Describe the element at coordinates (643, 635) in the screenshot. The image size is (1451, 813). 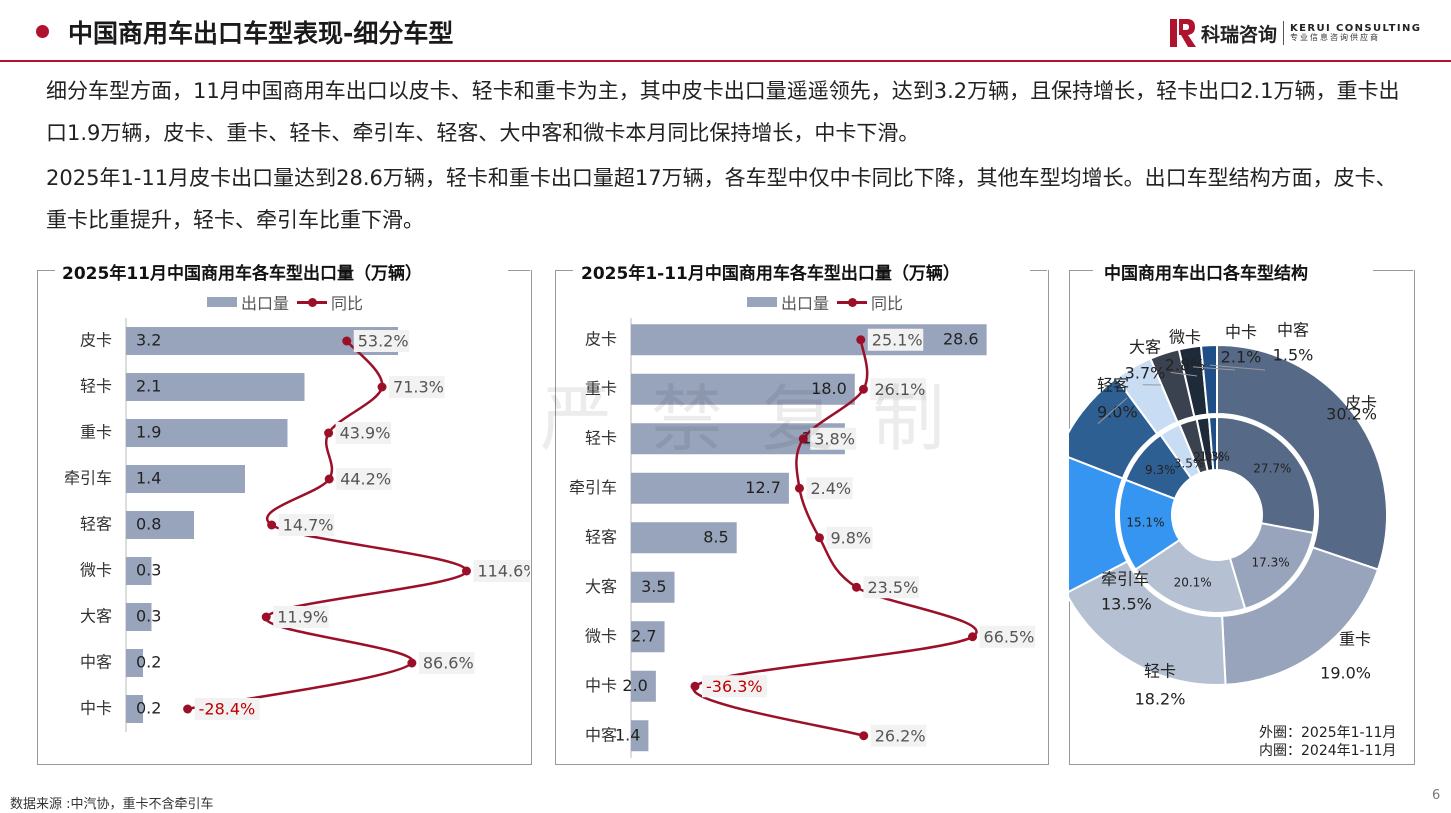
I see `volume-label: 2.7` at that location.